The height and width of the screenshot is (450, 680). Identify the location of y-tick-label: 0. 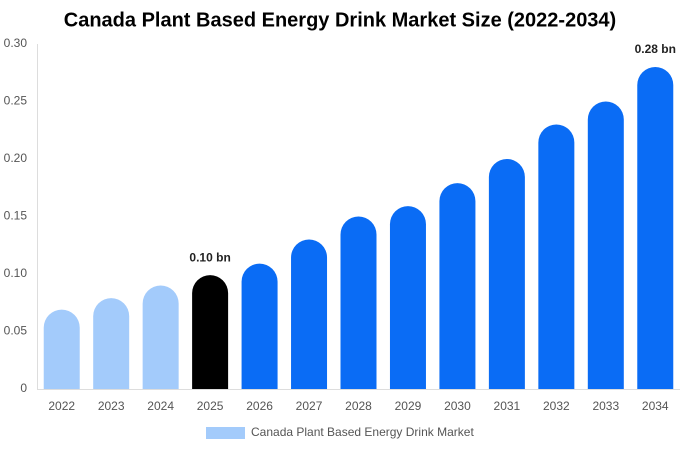
(23, 388).